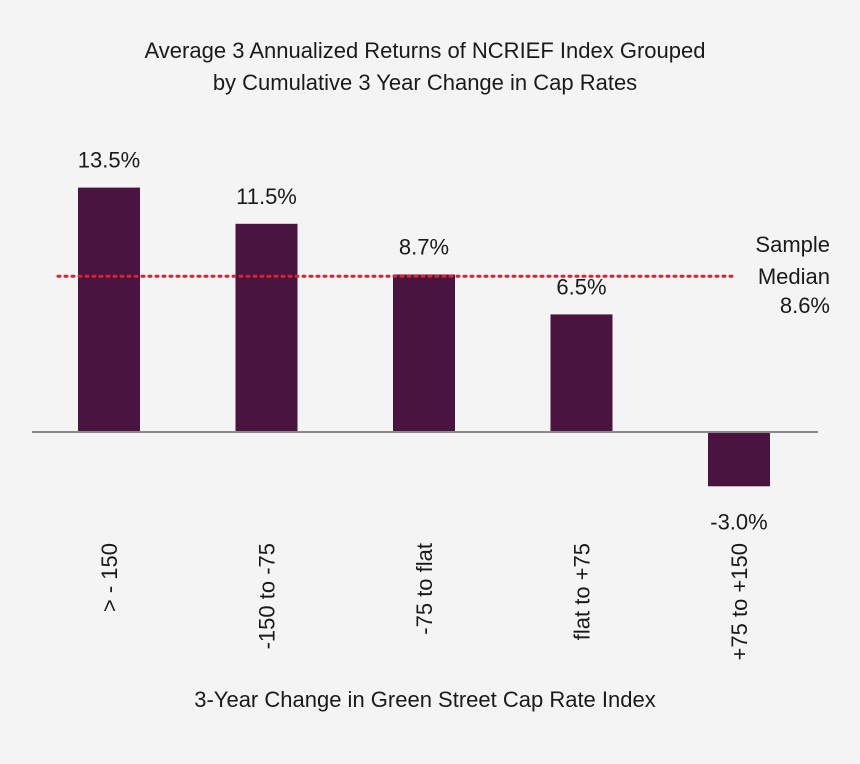 The image size is (860, 764). What do you see at coordinates (267, 596) in the screenshot?
I see `x-tick-label-2: -150 to -75` at bounding box center [267, 596].